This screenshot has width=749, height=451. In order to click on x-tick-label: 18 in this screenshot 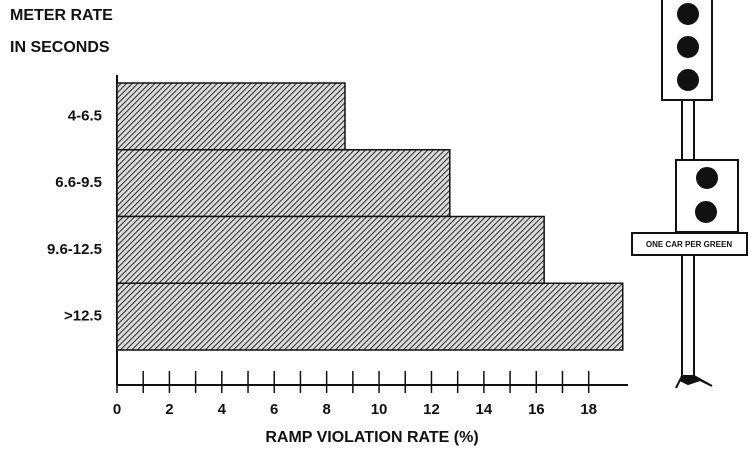, I will do `click(588, 409)`.